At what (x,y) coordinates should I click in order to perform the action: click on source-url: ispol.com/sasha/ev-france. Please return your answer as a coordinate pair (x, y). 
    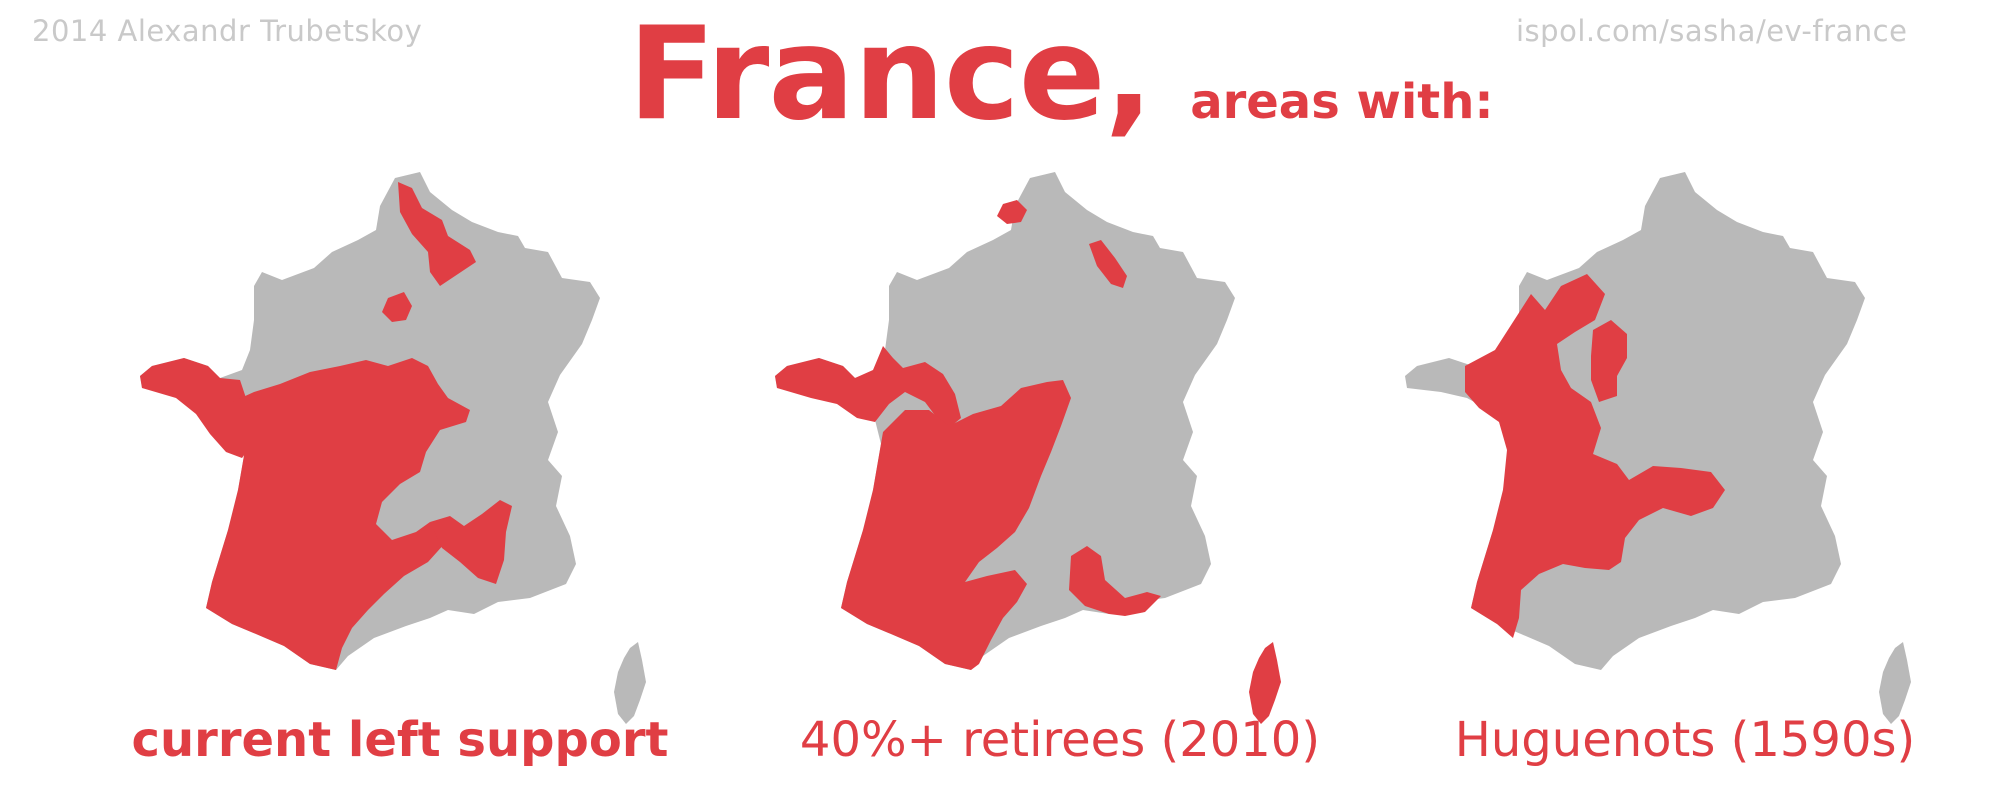
    Looking at the image, I should click on (1712, 31).